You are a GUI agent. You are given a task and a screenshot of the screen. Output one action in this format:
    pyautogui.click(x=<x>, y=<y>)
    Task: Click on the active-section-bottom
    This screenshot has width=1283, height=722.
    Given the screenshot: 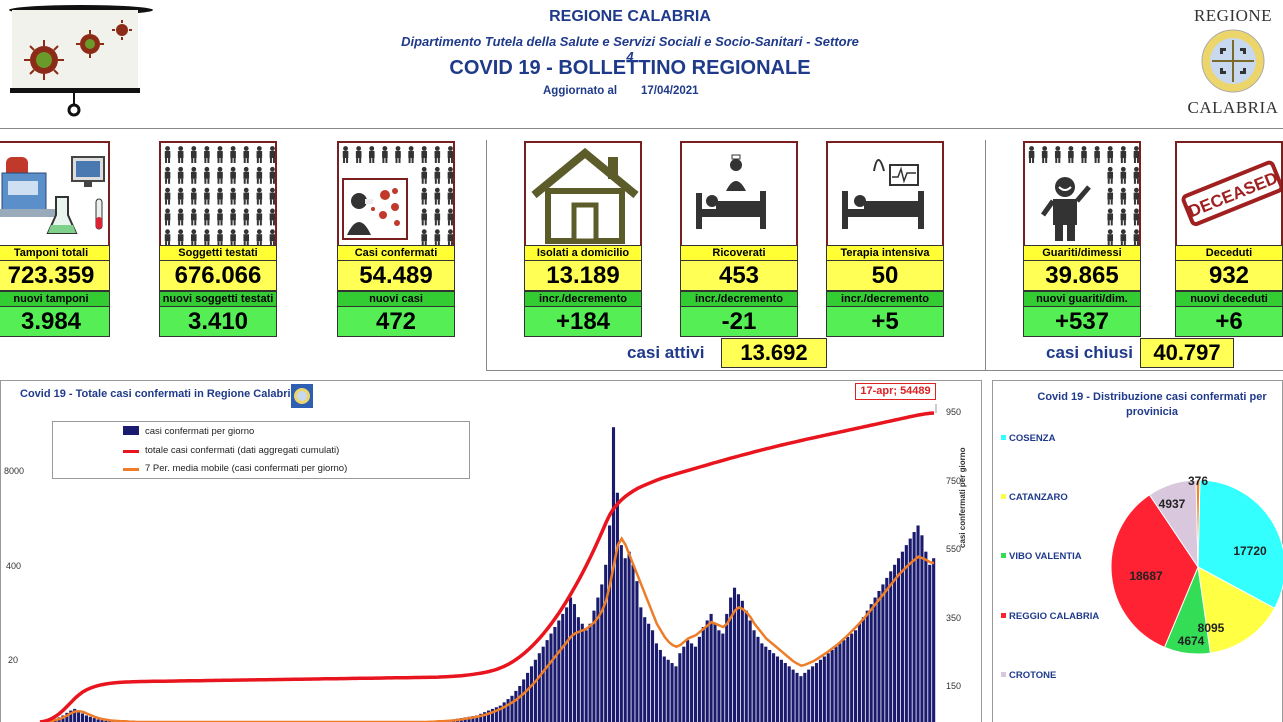 What is the action you would take?
    pyautogui.click(x=736, y=370)
    